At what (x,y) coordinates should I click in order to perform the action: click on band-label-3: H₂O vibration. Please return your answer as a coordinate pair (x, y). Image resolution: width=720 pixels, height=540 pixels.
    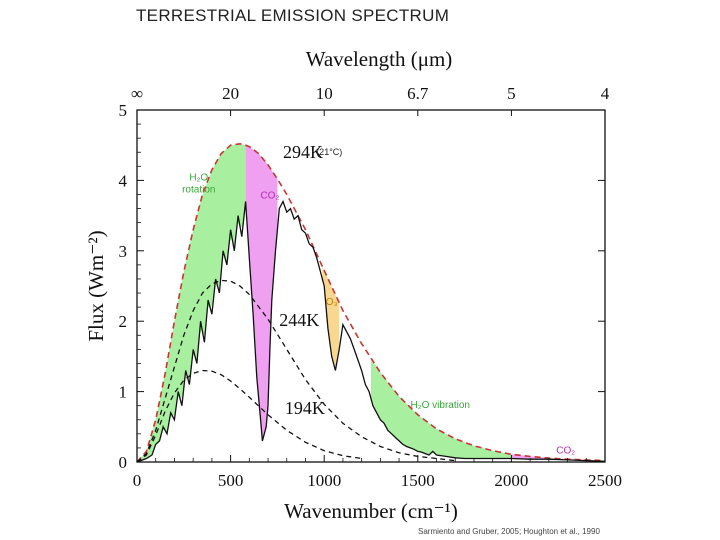
    Looking at the image, I should click on (440, 405).